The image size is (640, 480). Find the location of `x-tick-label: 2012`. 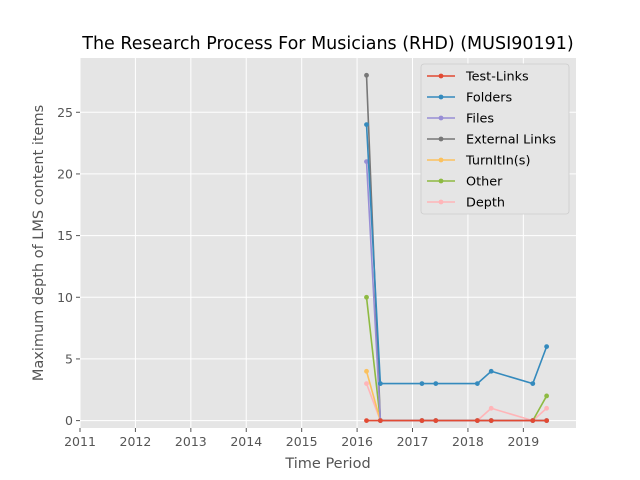

x-tick-label: 2012 is located at coordinates (136, 441).